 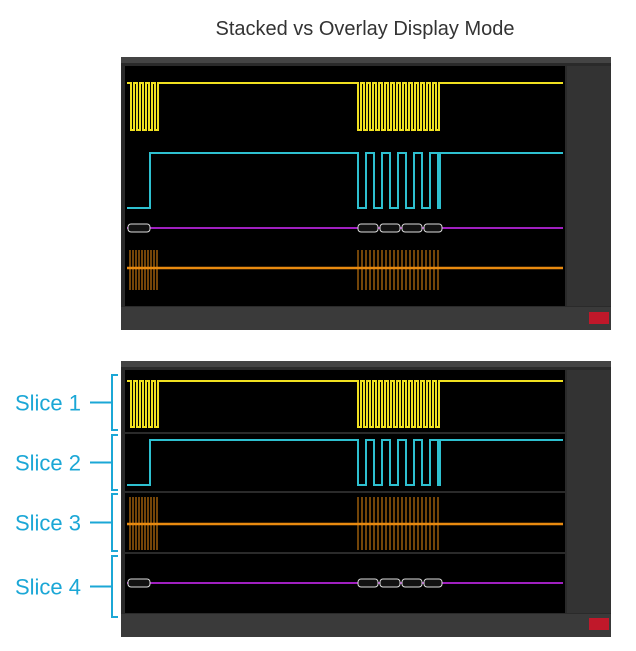 What do you see at coordinates (364, 29) in the screenshot?
I see `page-title: Stacked vs Overlay Display Mode` at bounding box center [364, 29].